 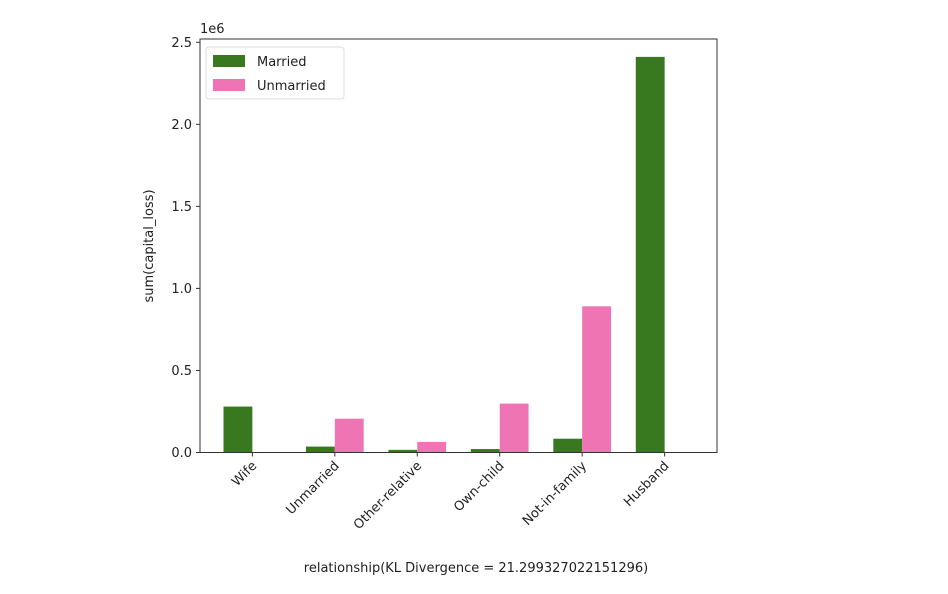 What do you see at coordinates (181, 43) in the screenshot?
I see `y-tick-label: 2.5` at bounding box center [181, 43].